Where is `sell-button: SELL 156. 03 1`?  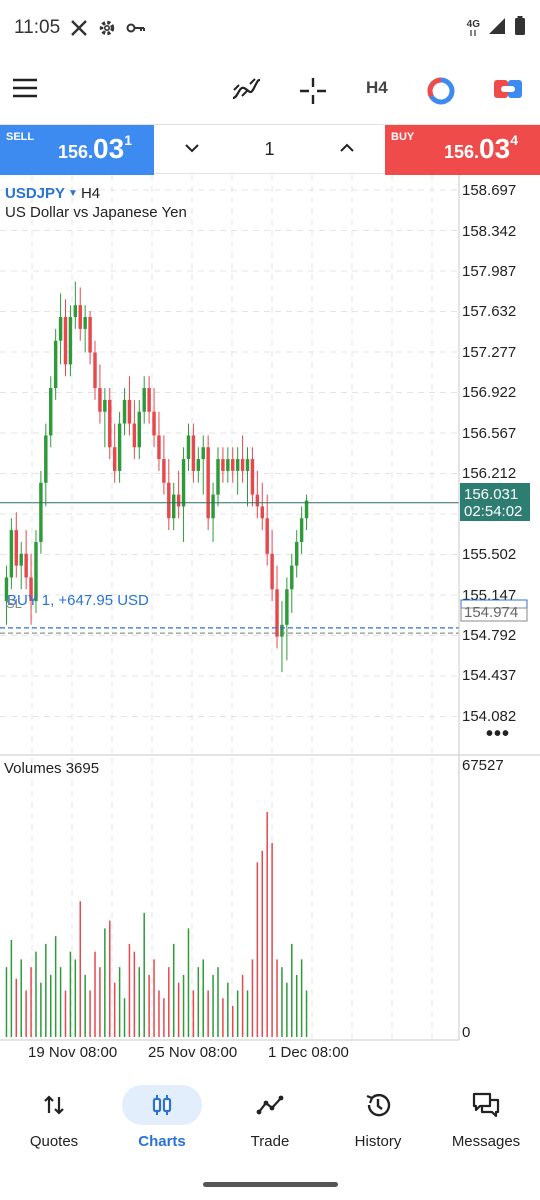 sell-button: SELL 156. 03 1 is located at coordinates (77, 150).